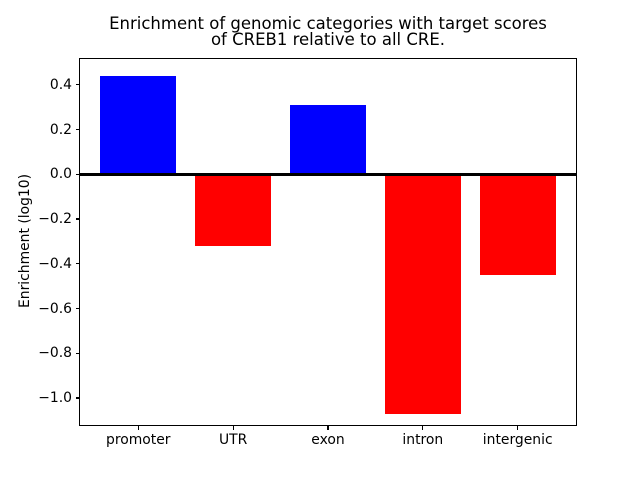 The height and width of the screenshot is (480, 640). What do you see at coordinates (233, 210) in the screenshot?
I see `bar-UTR` at bounding box center [233, 210].